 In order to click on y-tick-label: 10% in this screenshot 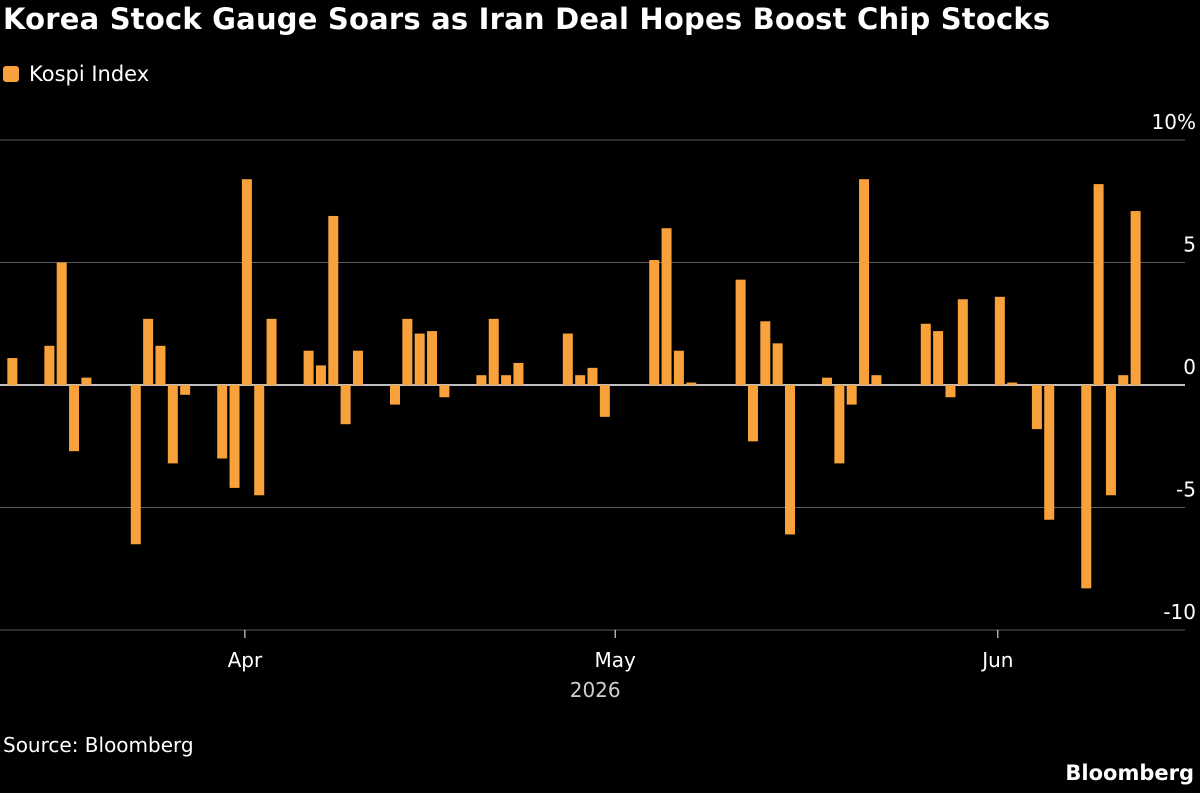, I will do `click(1174, 122)`.